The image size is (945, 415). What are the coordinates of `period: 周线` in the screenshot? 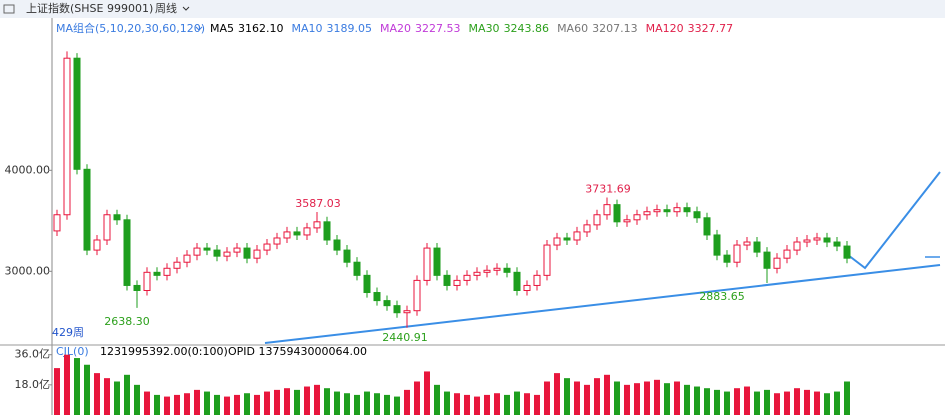 It's located at (166, 8).